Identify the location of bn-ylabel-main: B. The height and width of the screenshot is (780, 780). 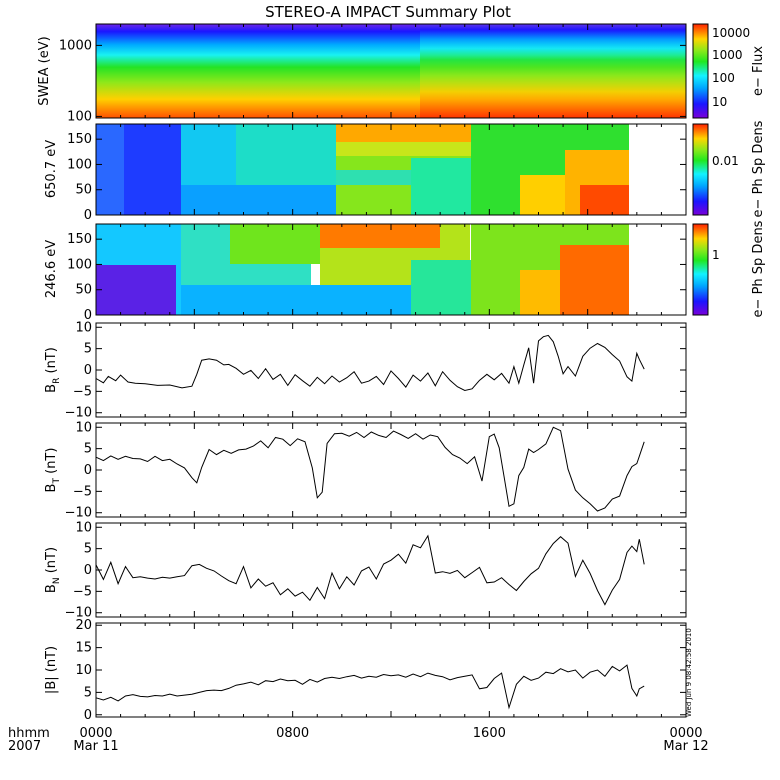
(51, 588).